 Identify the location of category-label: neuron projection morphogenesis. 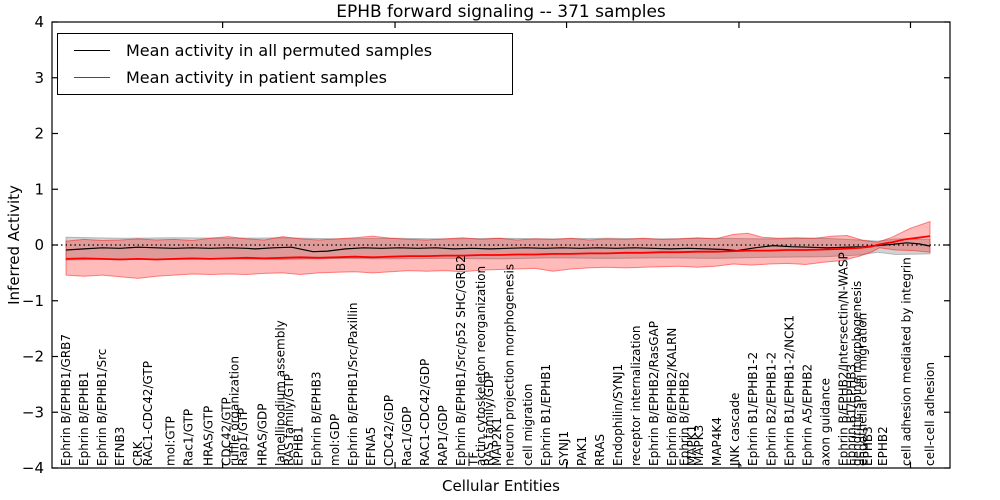
(510, 365).